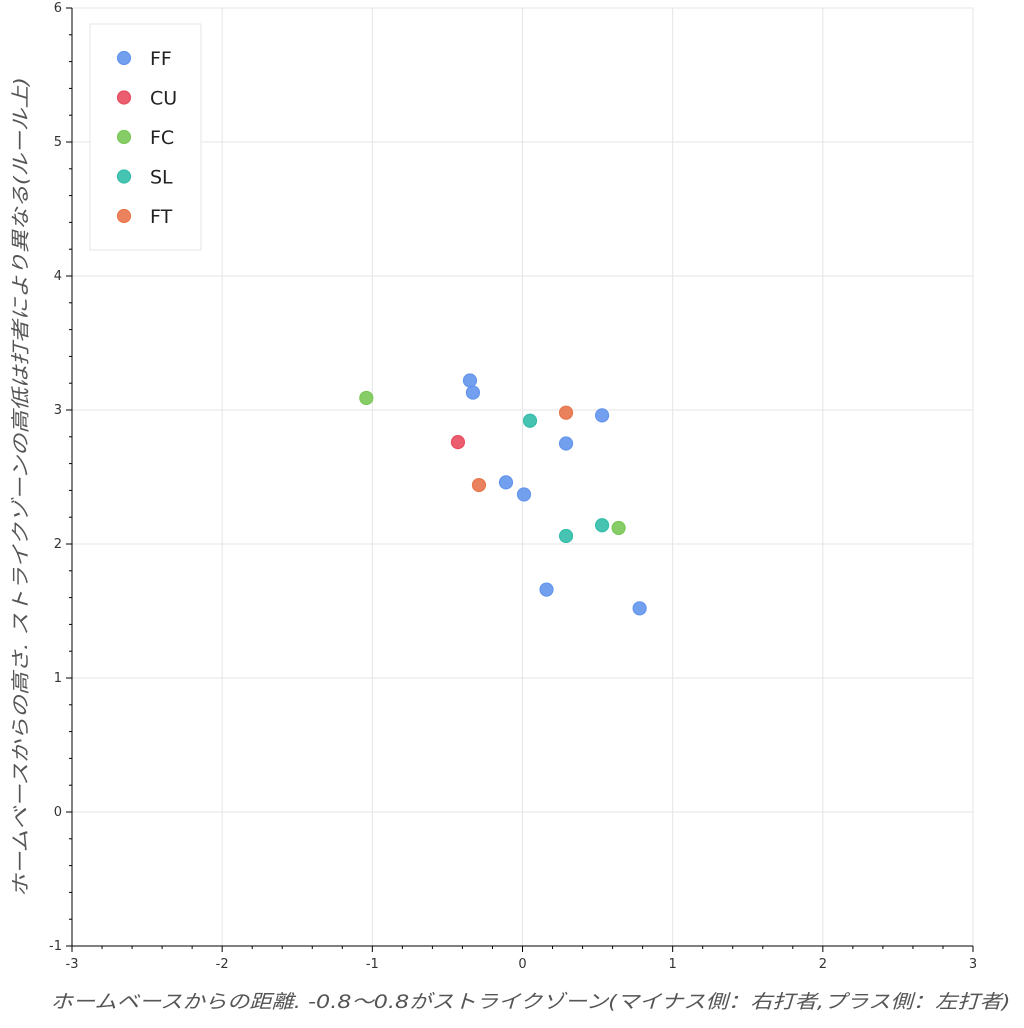 Image resolution: width=1024 pixels, height=1028 pixels. I want to click on x-tick-label: -1, so click(372, 964).